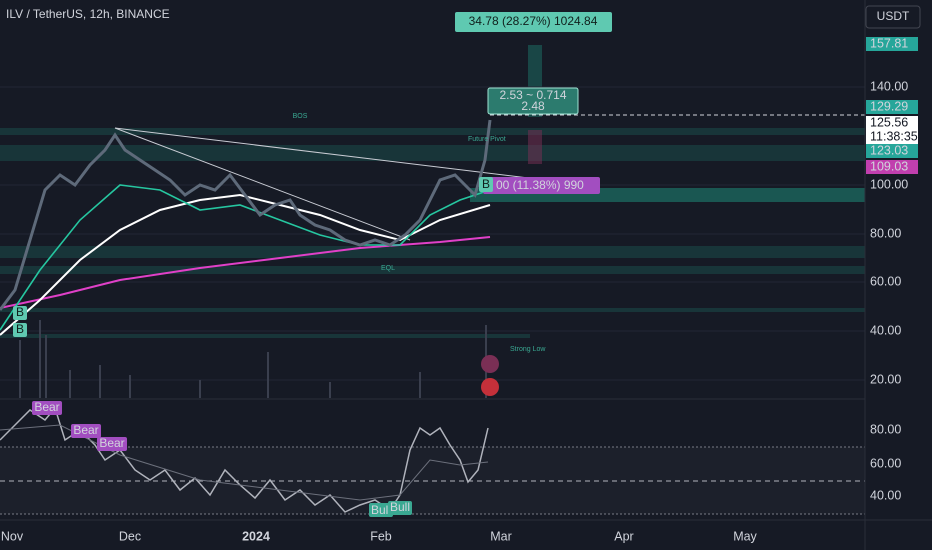  I want to click on risk-text: 2.53 ~ 0.714, so click(532, 95).